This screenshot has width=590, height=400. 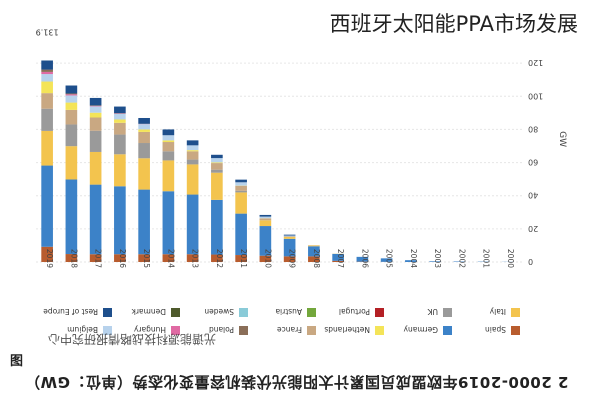 What do you see at coordinates (289, 311) in the screenshot?
I see `legend-label: Austria` at bounding box center [289, 311].